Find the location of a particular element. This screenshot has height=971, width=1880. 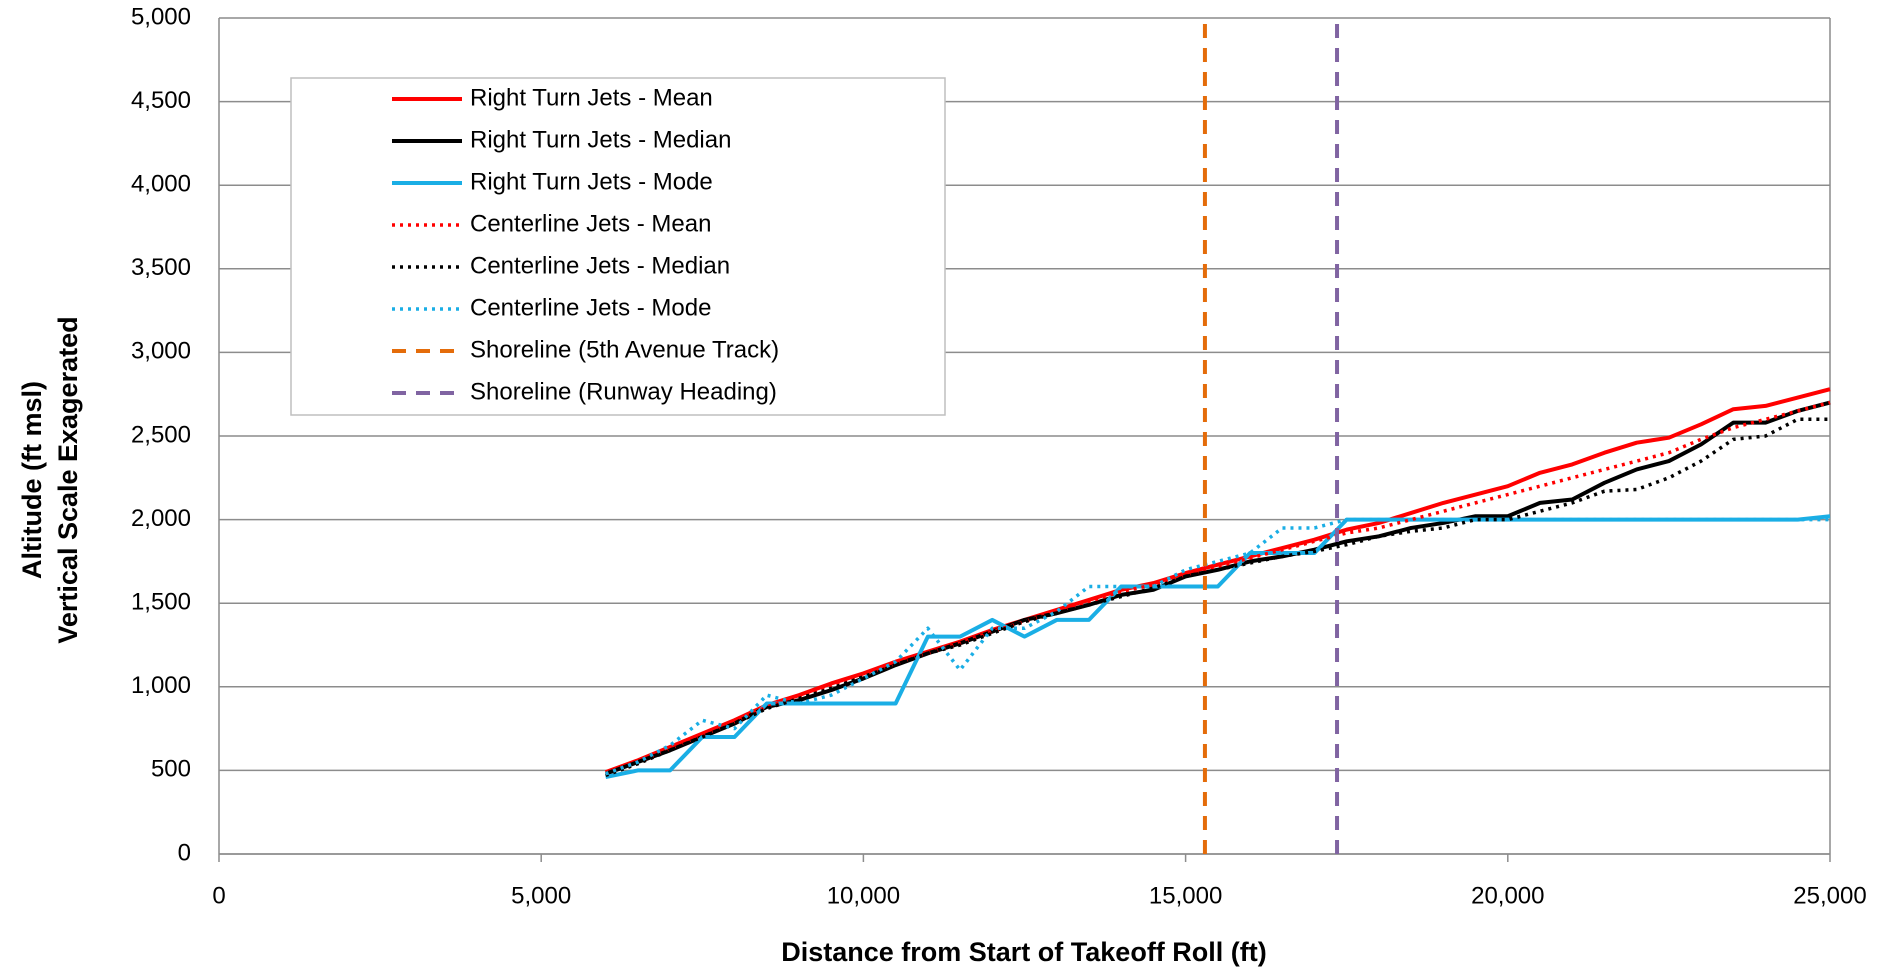

y-tick-label: 0 is located at coordinates (184, 852).